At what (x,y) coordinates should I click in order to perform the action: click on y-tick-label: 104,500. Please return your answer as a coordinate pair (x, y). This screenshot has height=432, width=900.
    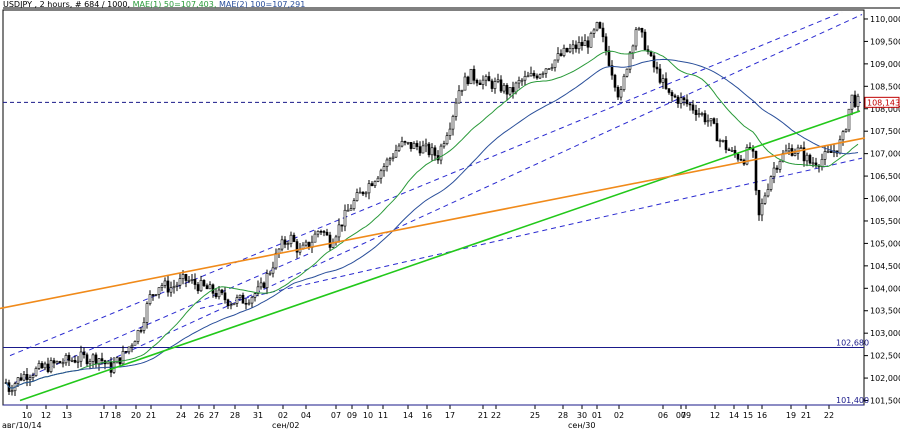
    Looking at the image, I should click on (885, 266).